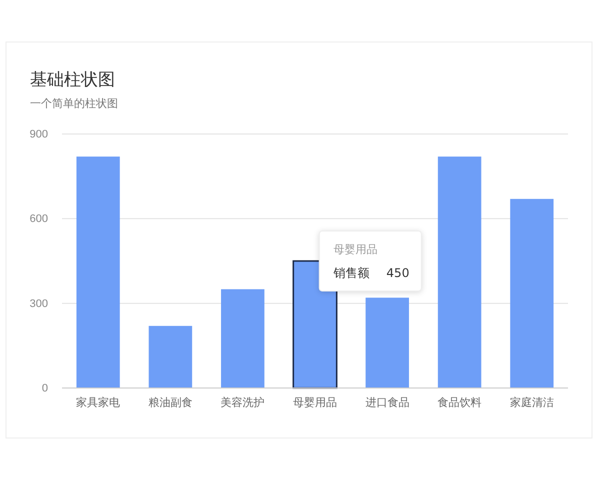 This screenshot has width=600, height=480. I want to click on x-tick-label: 家具家电, so click(98, 402).